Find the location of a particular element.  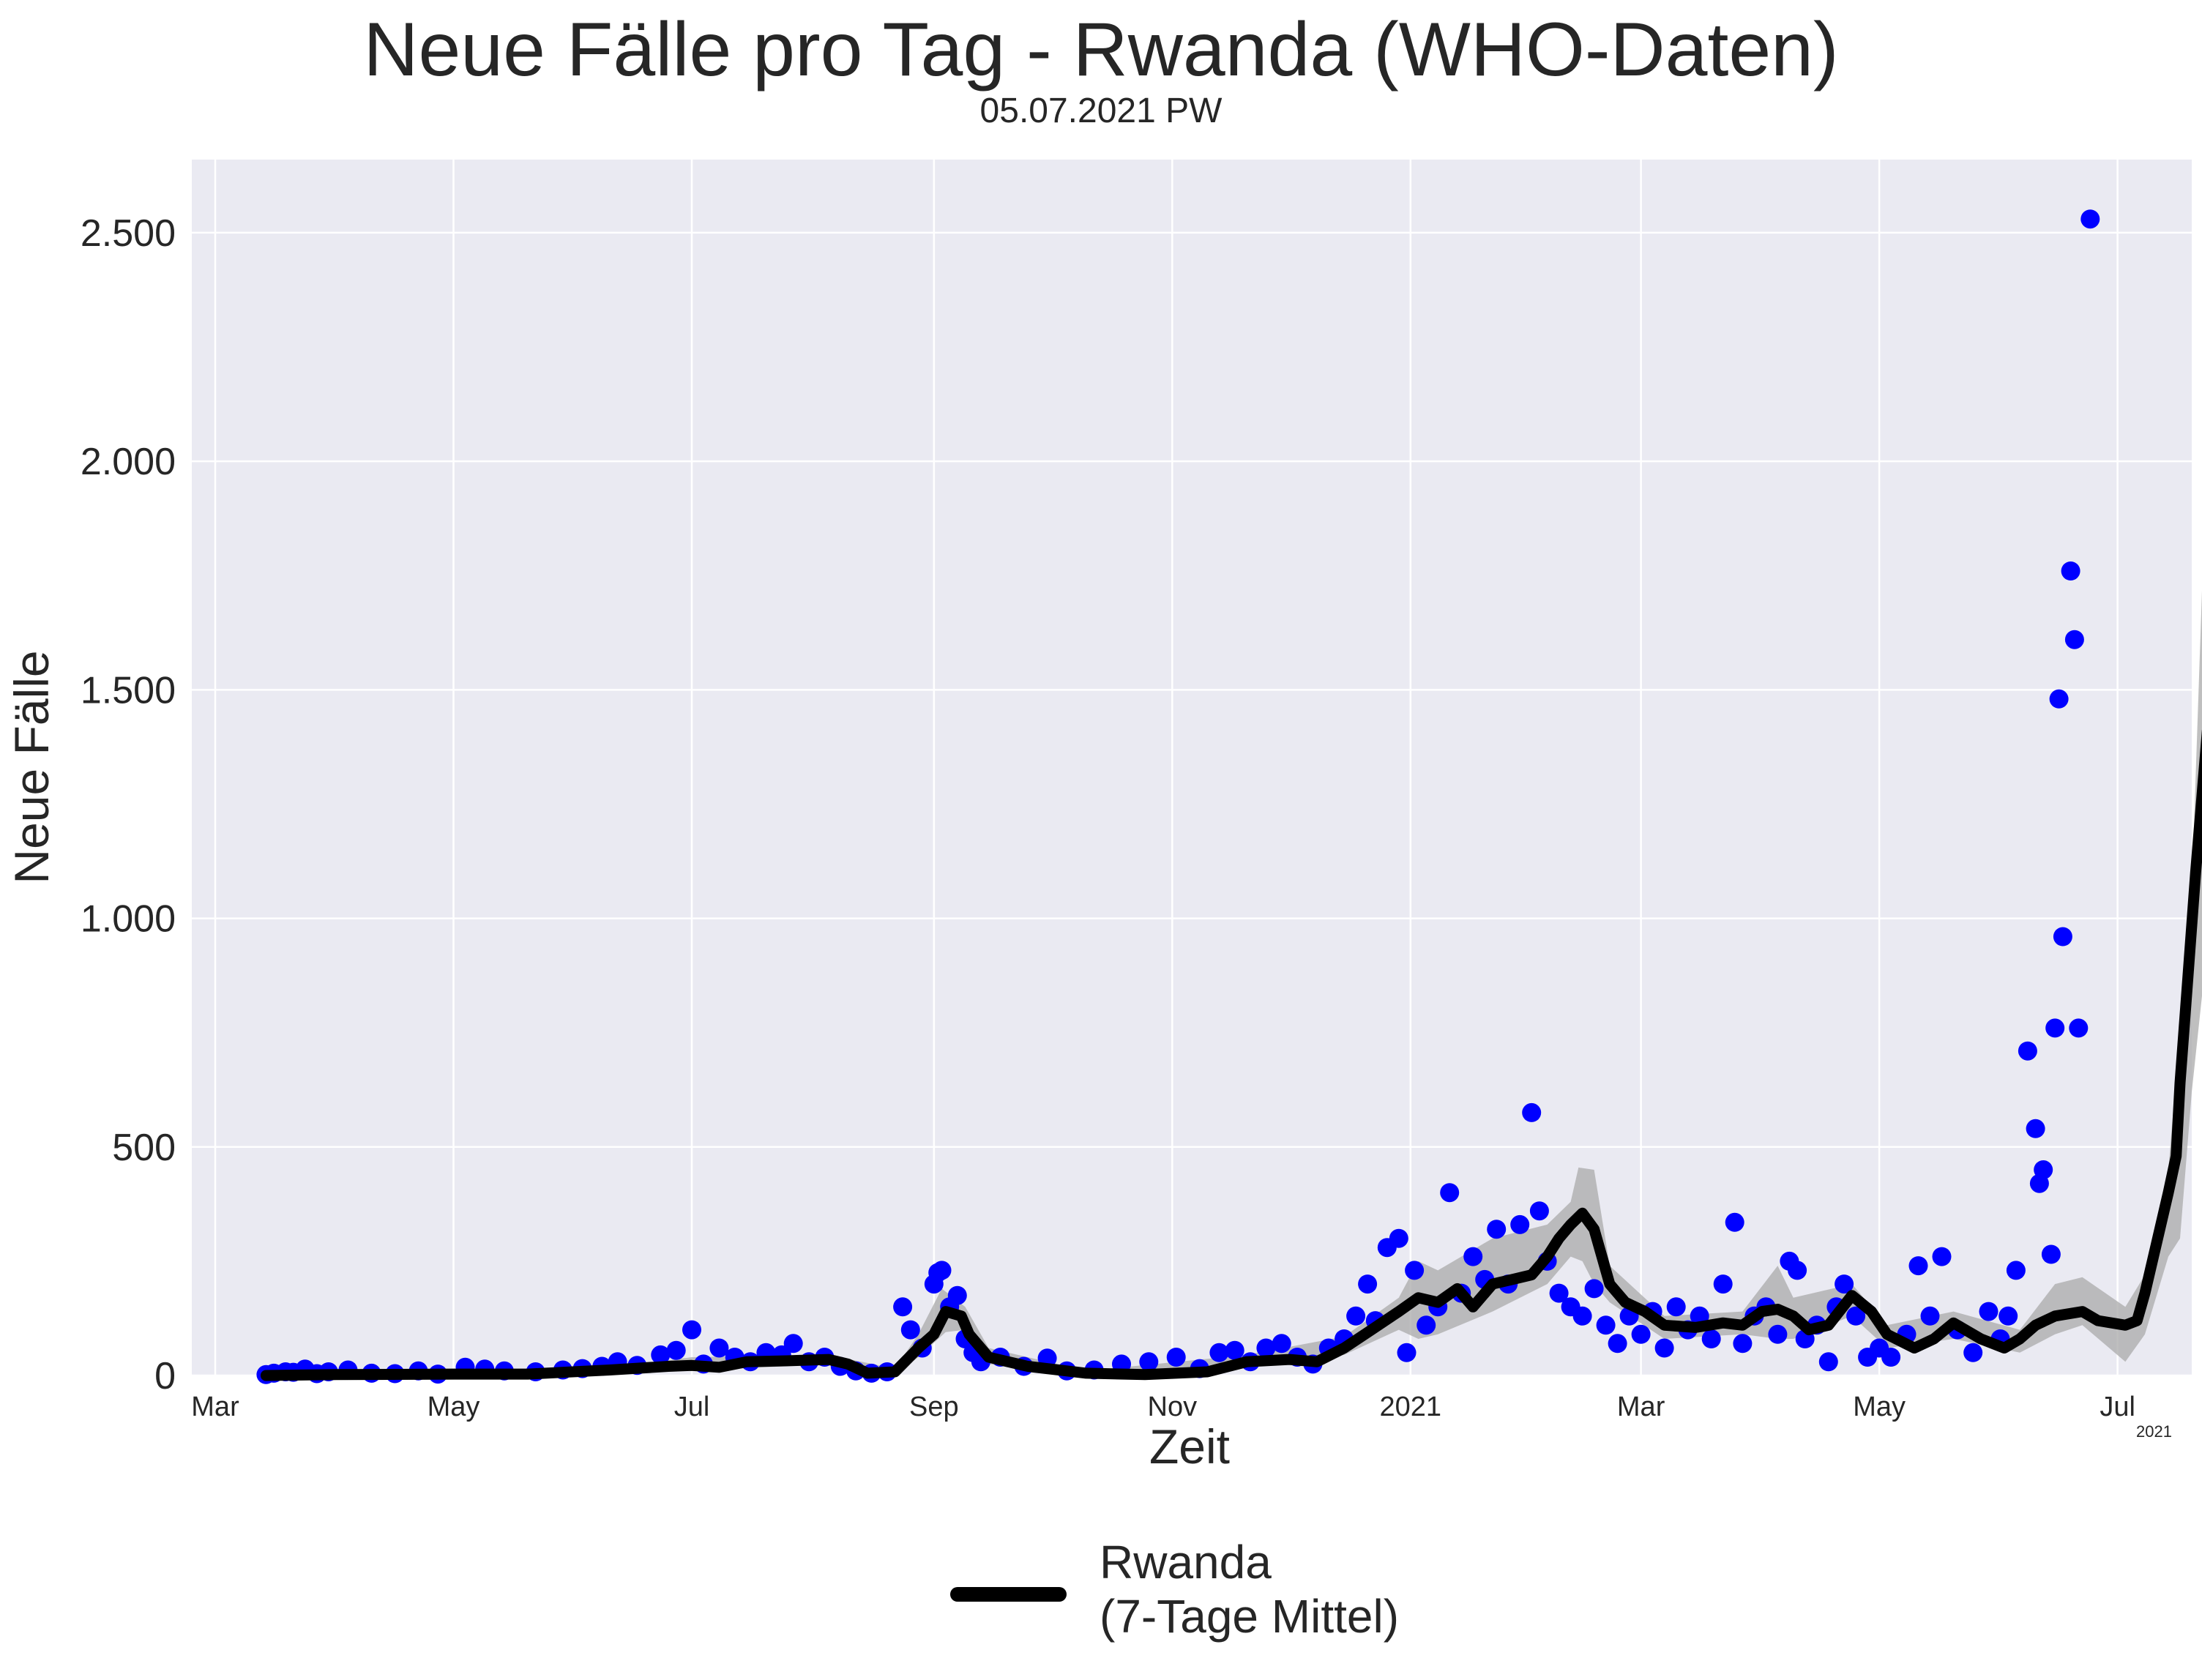

y-tick-label: 500 is located at coordinates (144, 1148).